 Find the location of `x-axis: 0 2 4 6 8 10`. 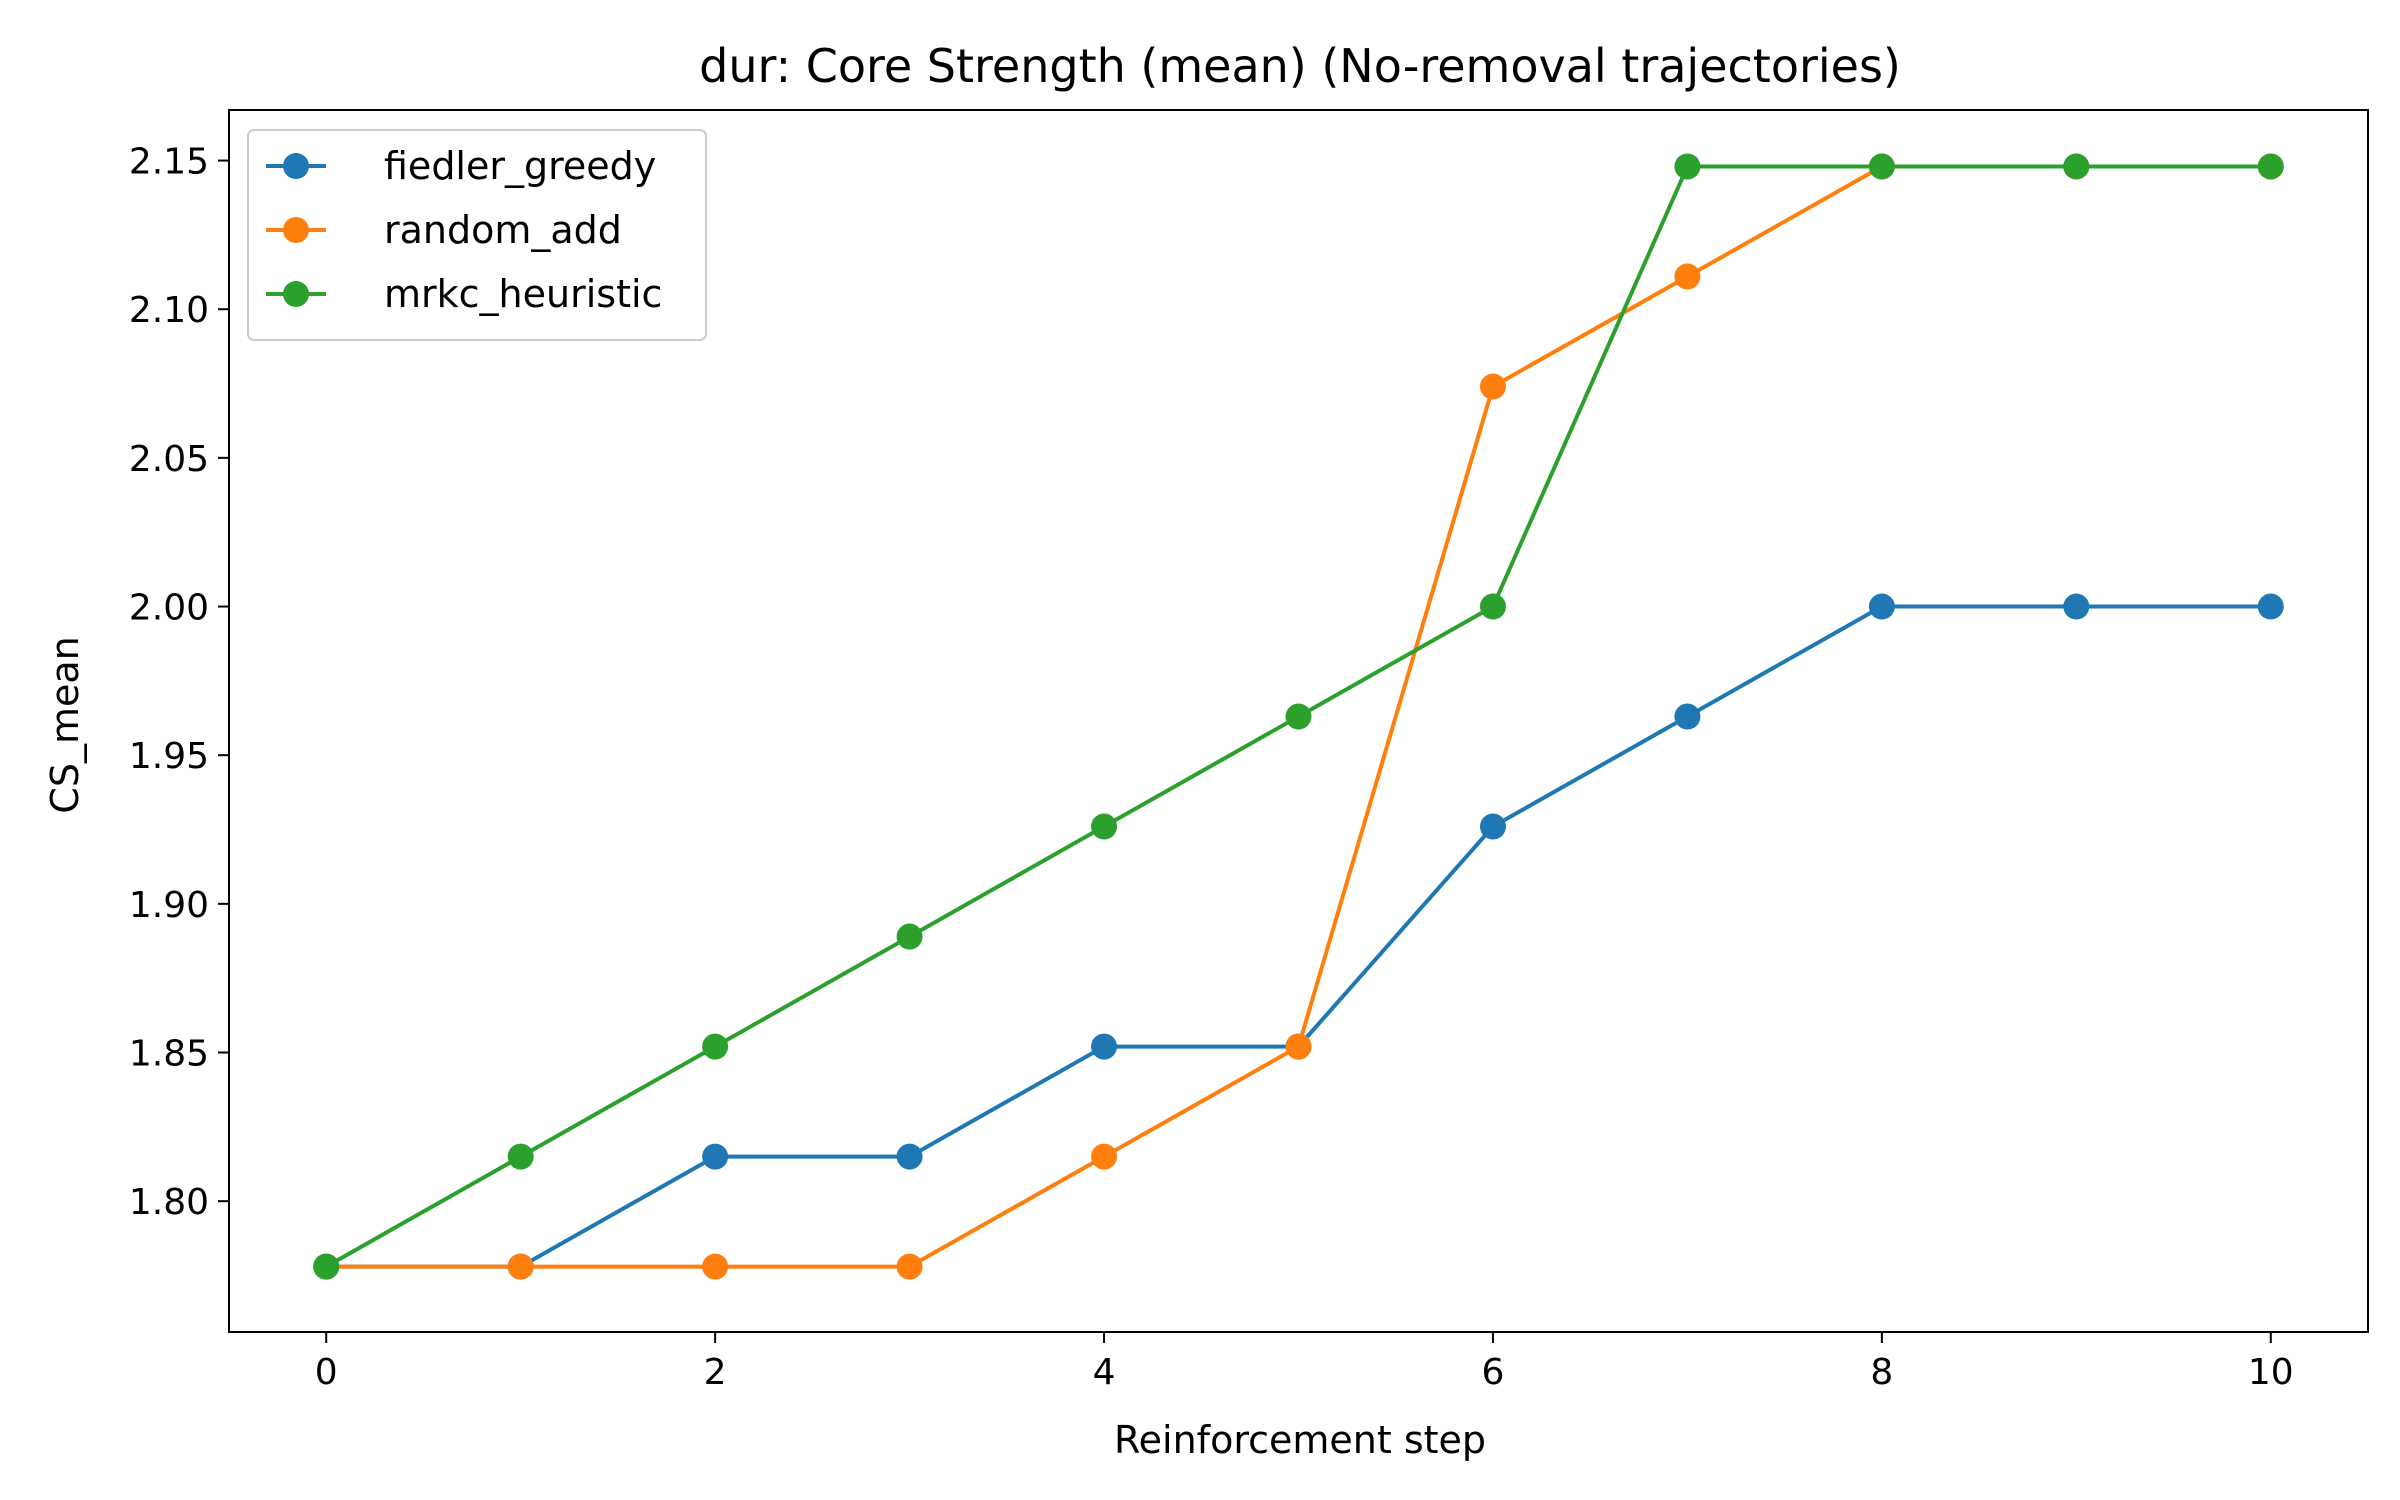

x-axis: 0 2 4 6 8 10 is located at coordinates (1304, 1362).